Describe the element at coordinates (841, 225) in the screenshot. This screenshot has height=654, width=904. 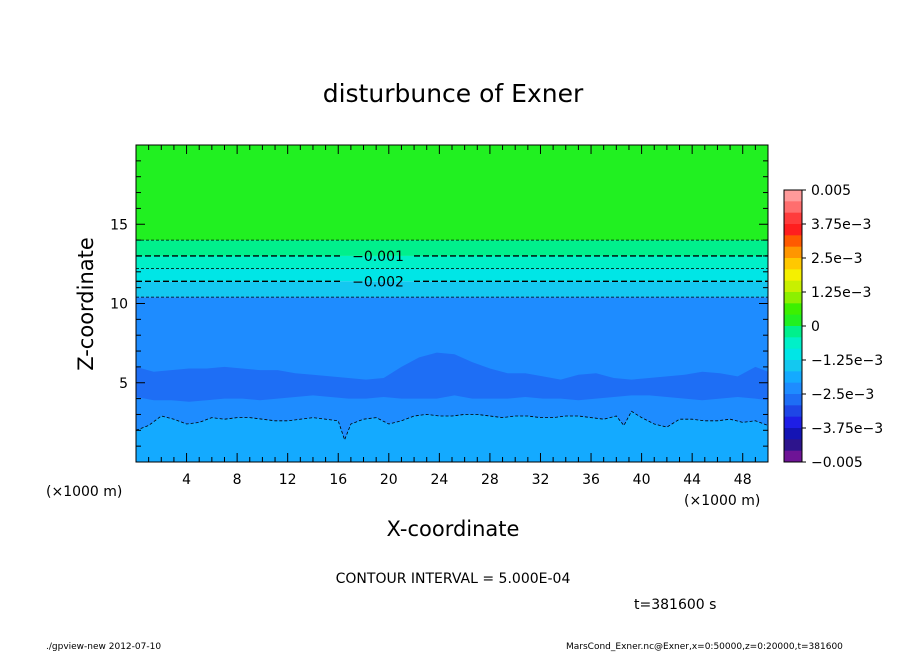
I see `colorbar-label: 3.75e−3` at that location.